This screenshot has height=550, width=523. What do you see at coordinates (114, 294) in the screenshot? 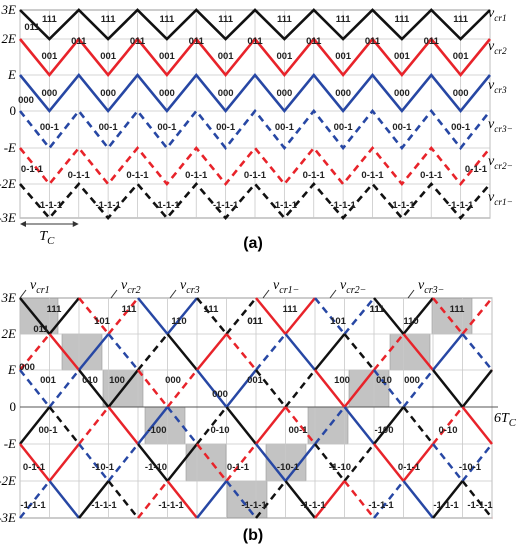
I see `label-pointer` at bounding box center [114, 294].